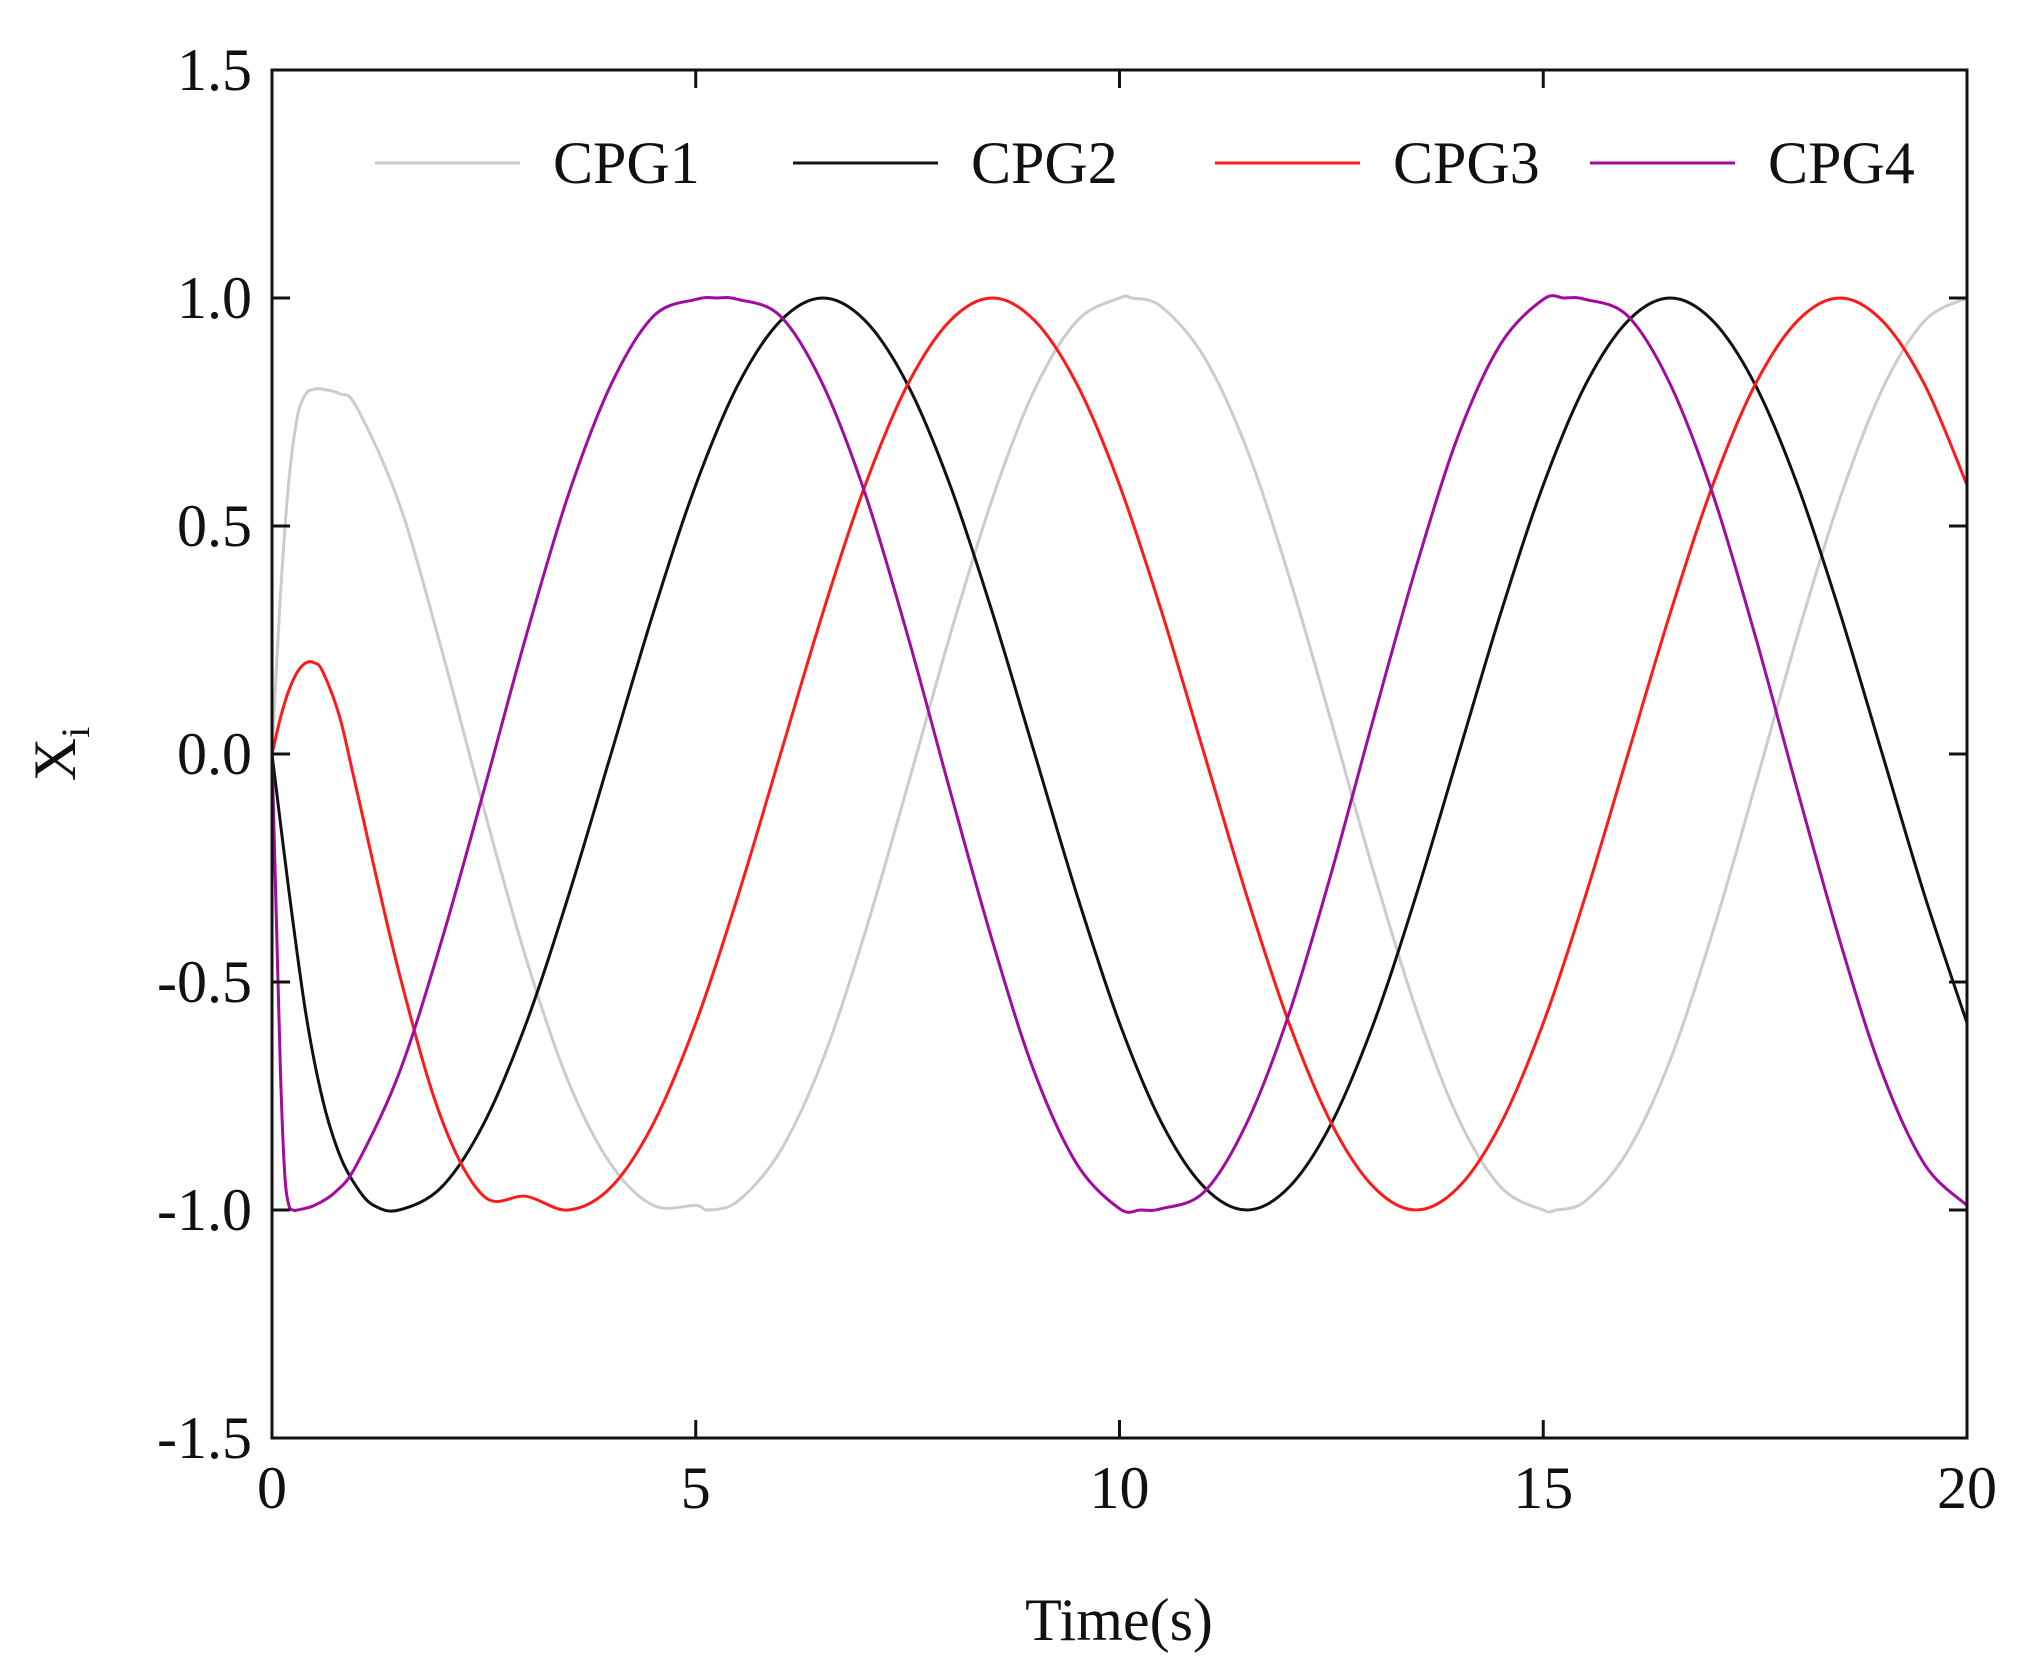 This screenshot has width=2020, height=1668. Describe the element at coordinates (1967, 1488) in the screenshot. I see `x-tick-label: 20` at that location.